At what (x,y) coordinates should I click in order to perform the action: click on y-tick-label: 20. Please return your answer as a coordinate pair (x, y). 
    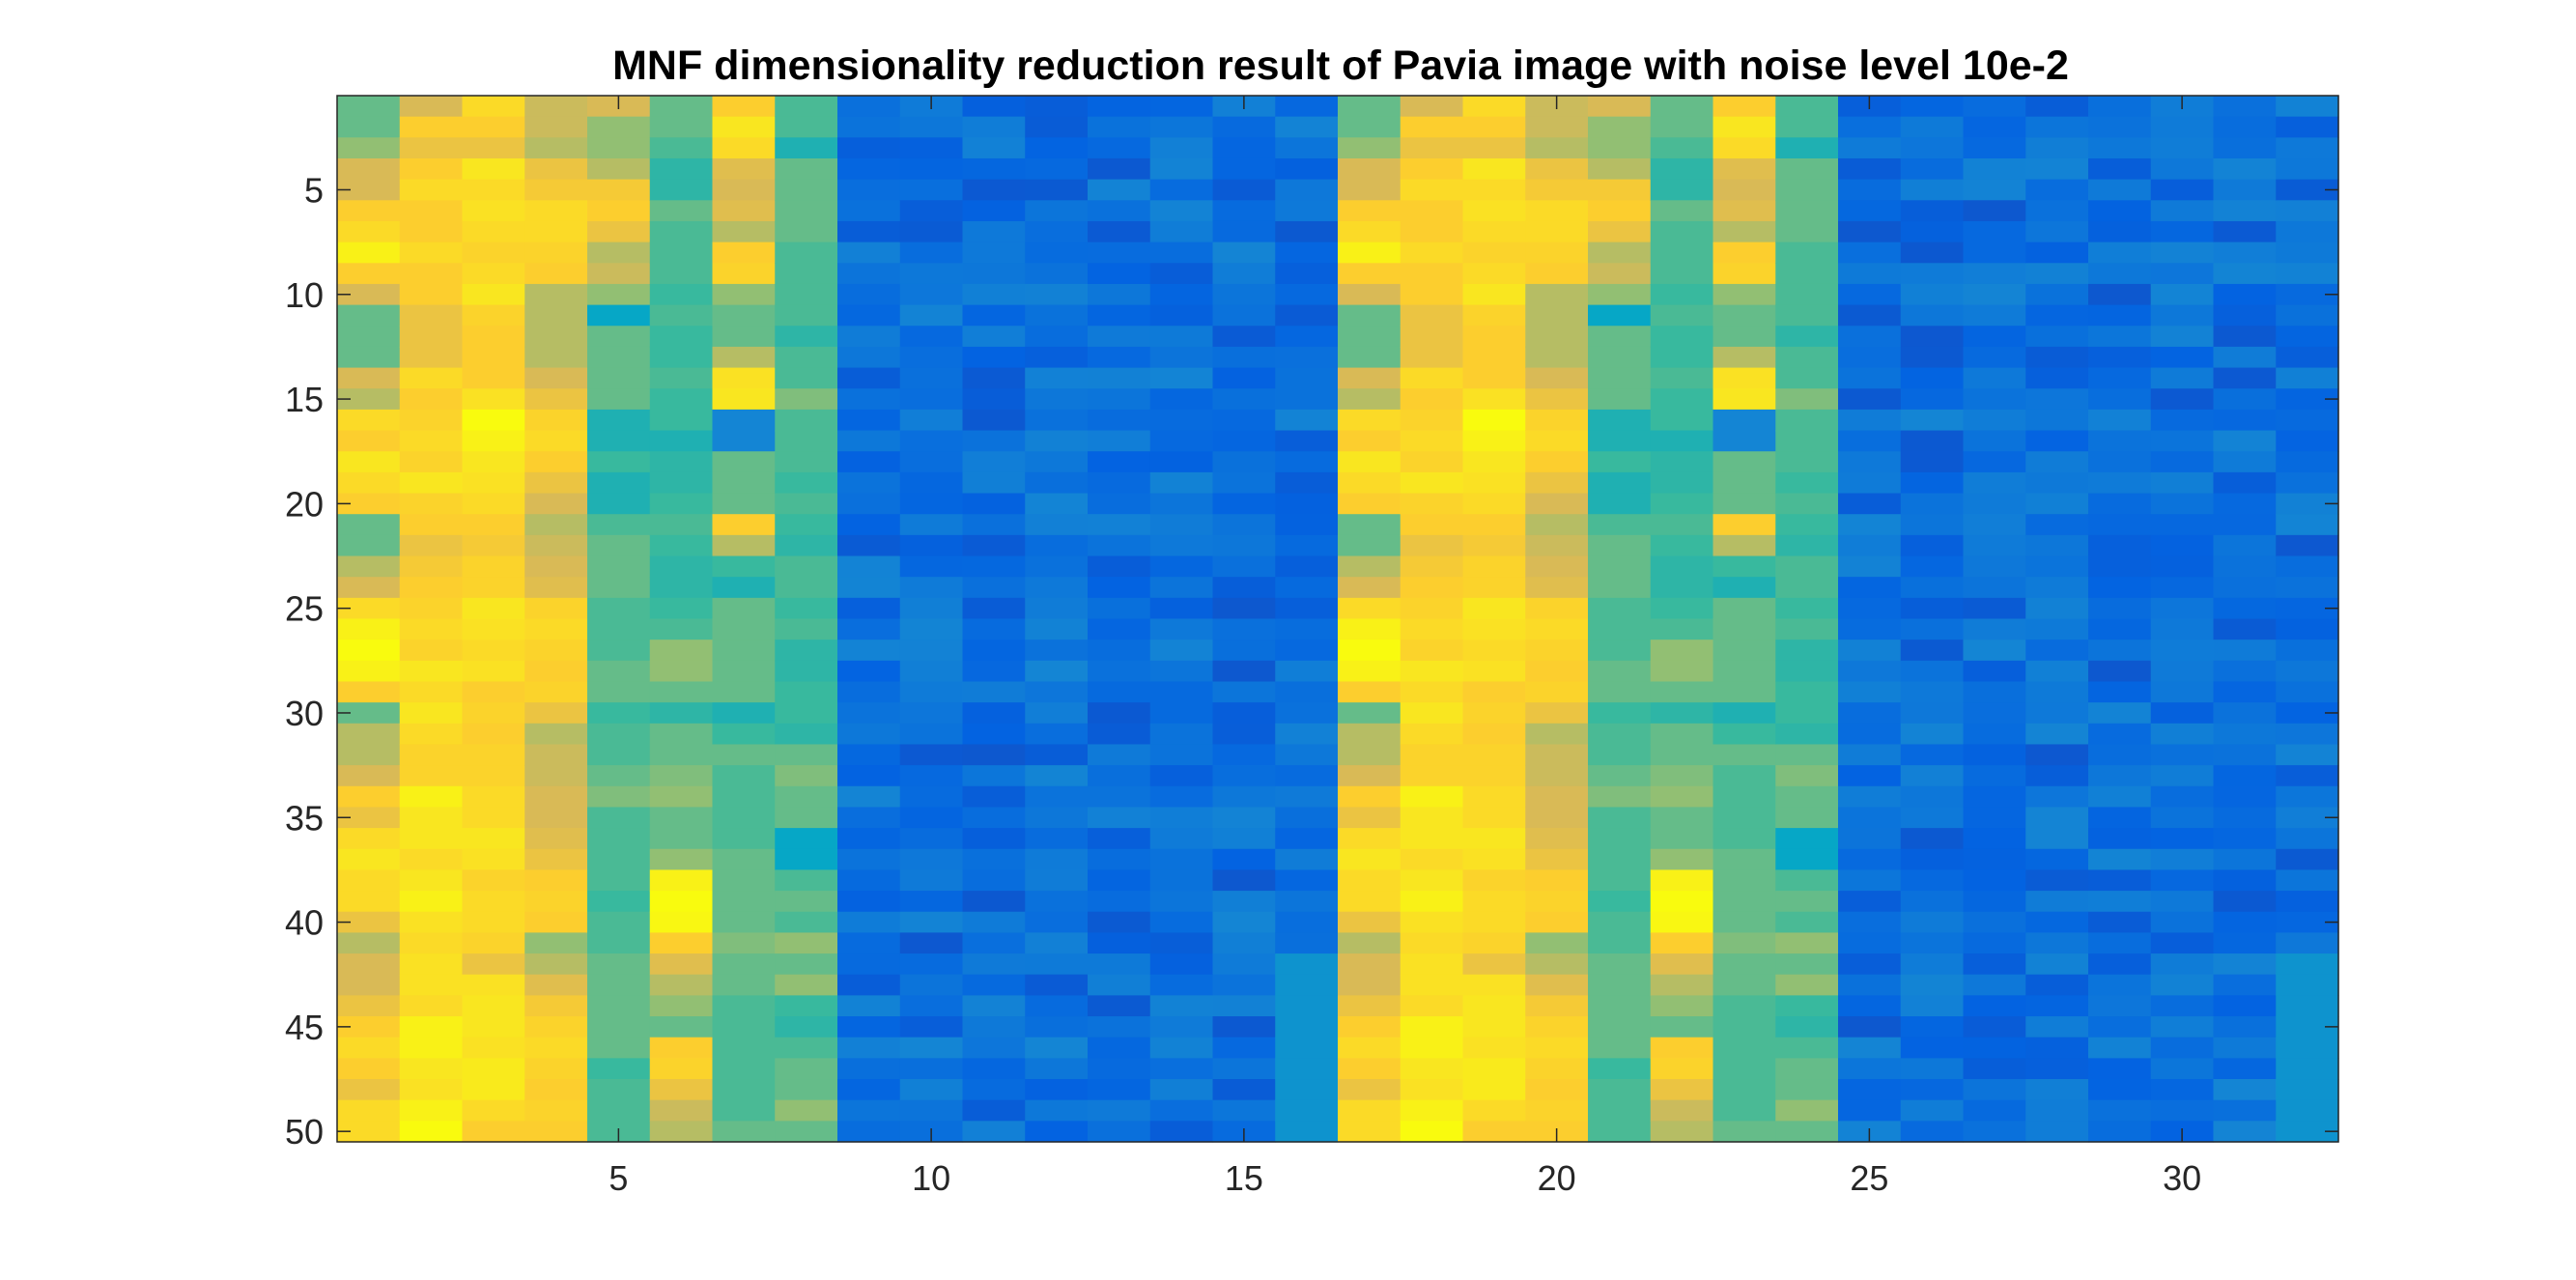
    Looking at the image, I should click on (304, 504).